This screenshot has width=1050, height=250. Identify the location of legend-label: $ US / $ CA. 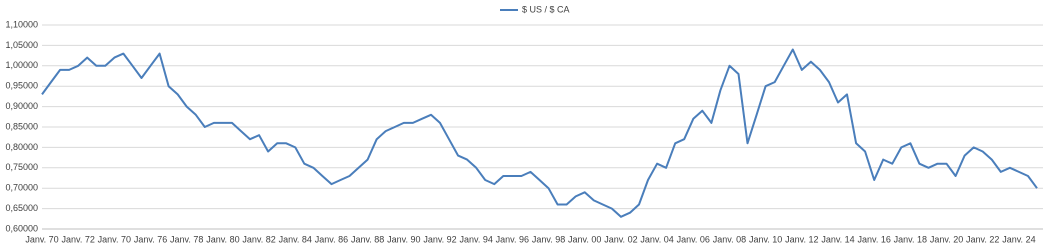
(546, 9).